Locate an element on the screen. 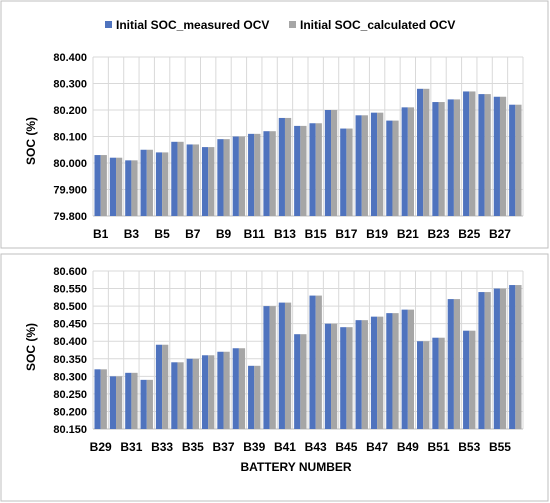  bottom-bar-measured-b51 is located at coordinates (435, 383).